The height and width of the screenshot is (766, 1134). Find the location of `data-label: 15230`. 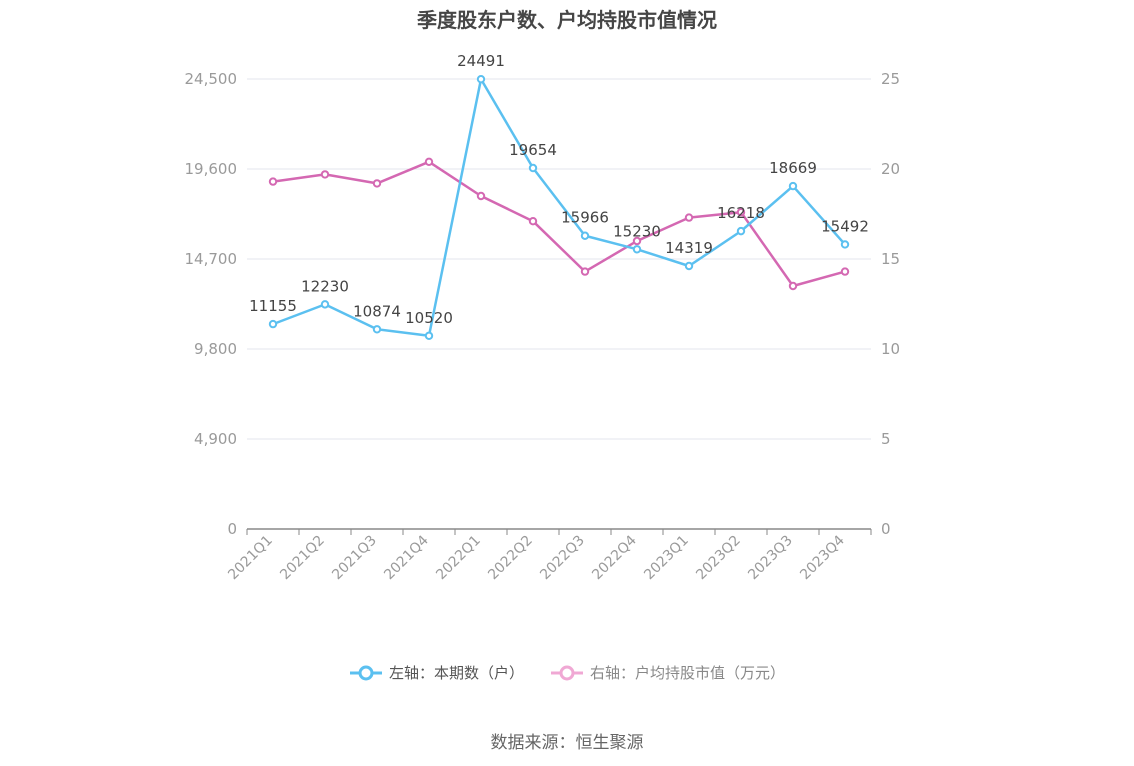

data-label: 15230 is located at coordinates (637, 231).